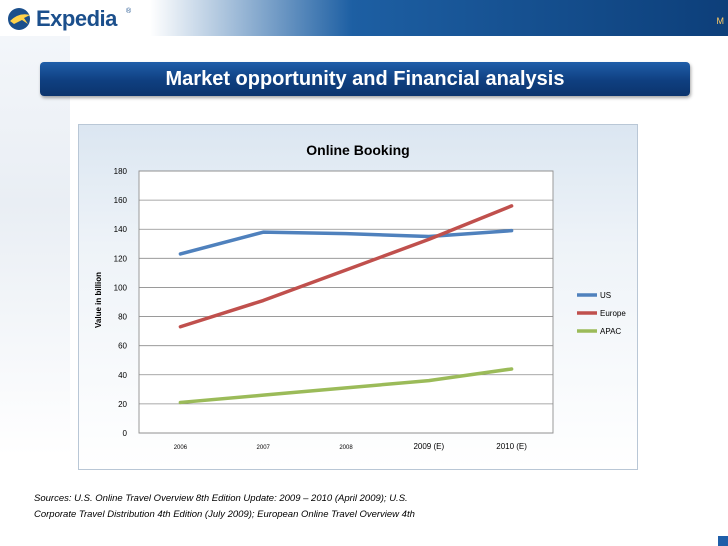 This screenshot has height=546, width=728. Describe the element at coordinates (121, 200) in the screenshot. I see `y-tick-label: 160` at that location.